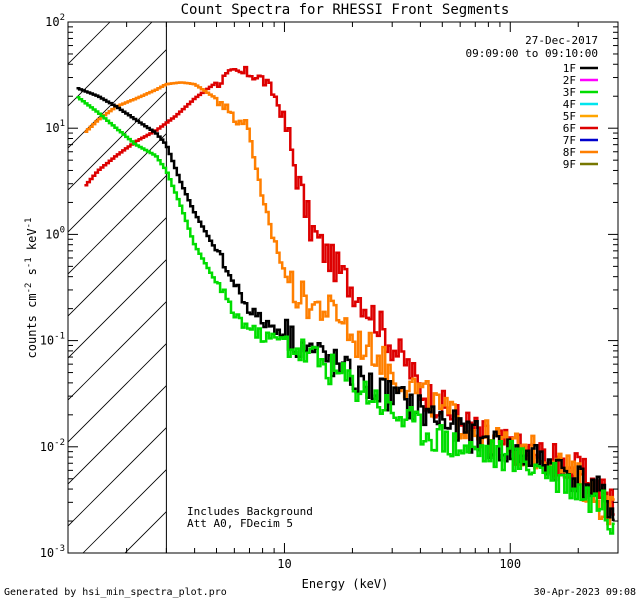  What do you see at coordinates (580, 104) in the screenshot?
I see `legend-item-4F: 4F` at bounding box center [580, 104].